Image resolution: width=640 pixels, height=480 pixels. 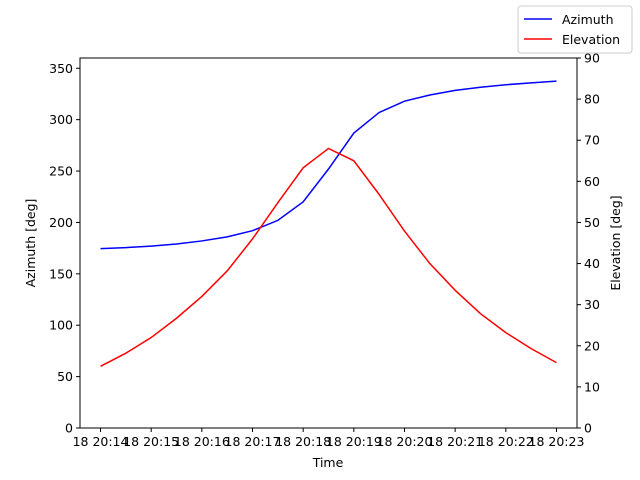 I want to click on y-left-tick-label: 250, so click(x=61, y=171).